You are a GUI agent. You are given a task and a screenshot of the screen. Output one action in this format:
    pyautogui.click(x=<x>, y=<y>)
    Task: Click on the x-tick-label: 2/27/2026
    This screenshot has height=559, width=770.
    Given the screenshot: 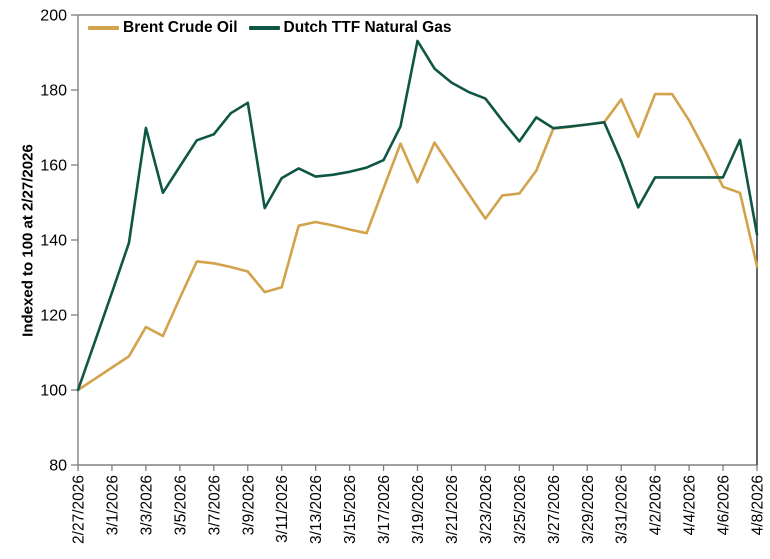 What is the action you would take?
    pyautogui.click(x=79, y=509)
    